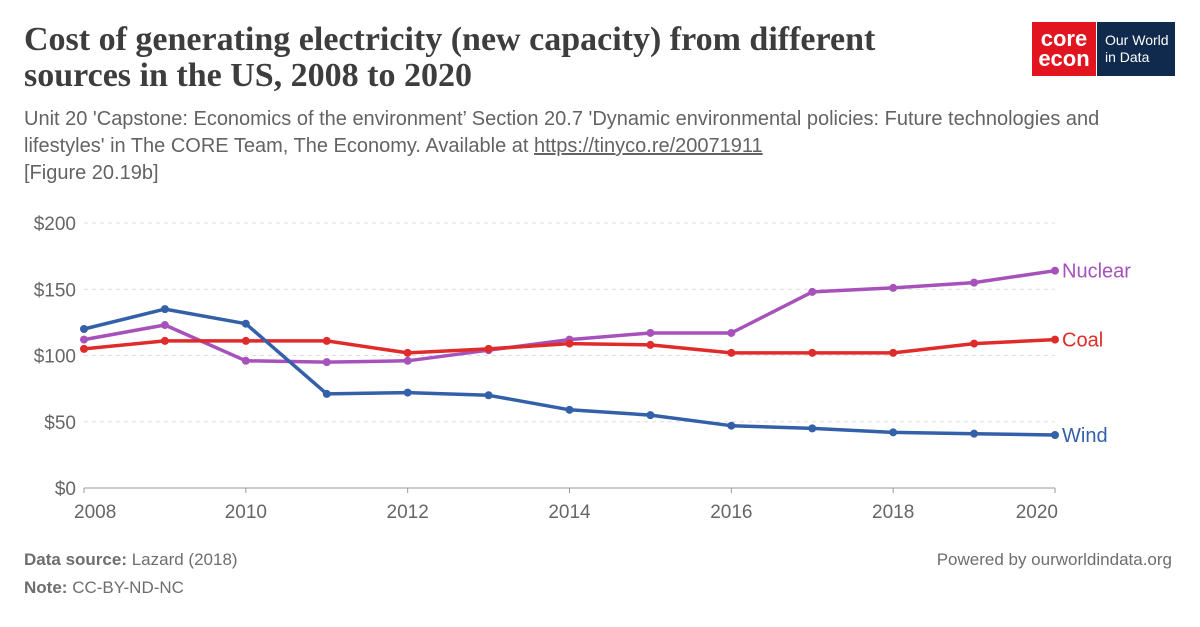  I want to click on data-source-line: Data source: Lazard (2018), so click(131, 560).